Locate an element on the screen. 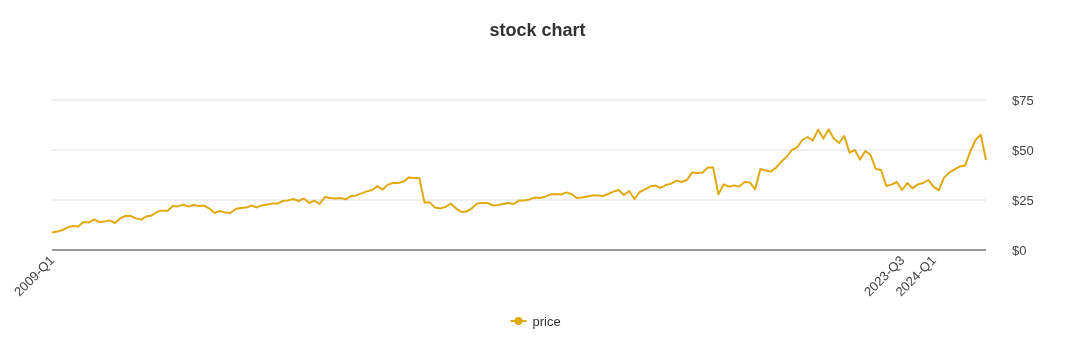 Image resolution: width=1091 pixels, height=350 pixels. legend-label: price is located at coordinates (546, 321).